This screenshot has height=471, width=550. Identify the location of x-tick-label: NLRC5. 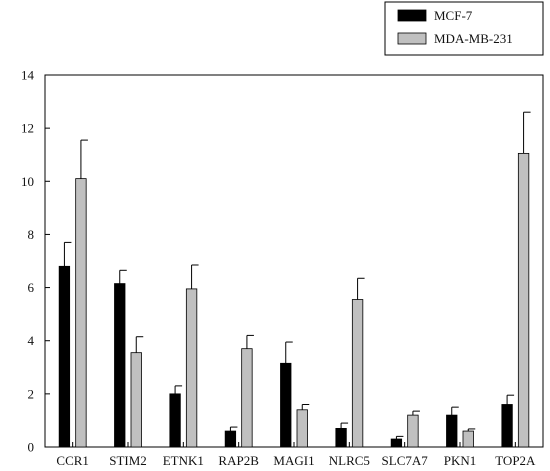
(349, 460).